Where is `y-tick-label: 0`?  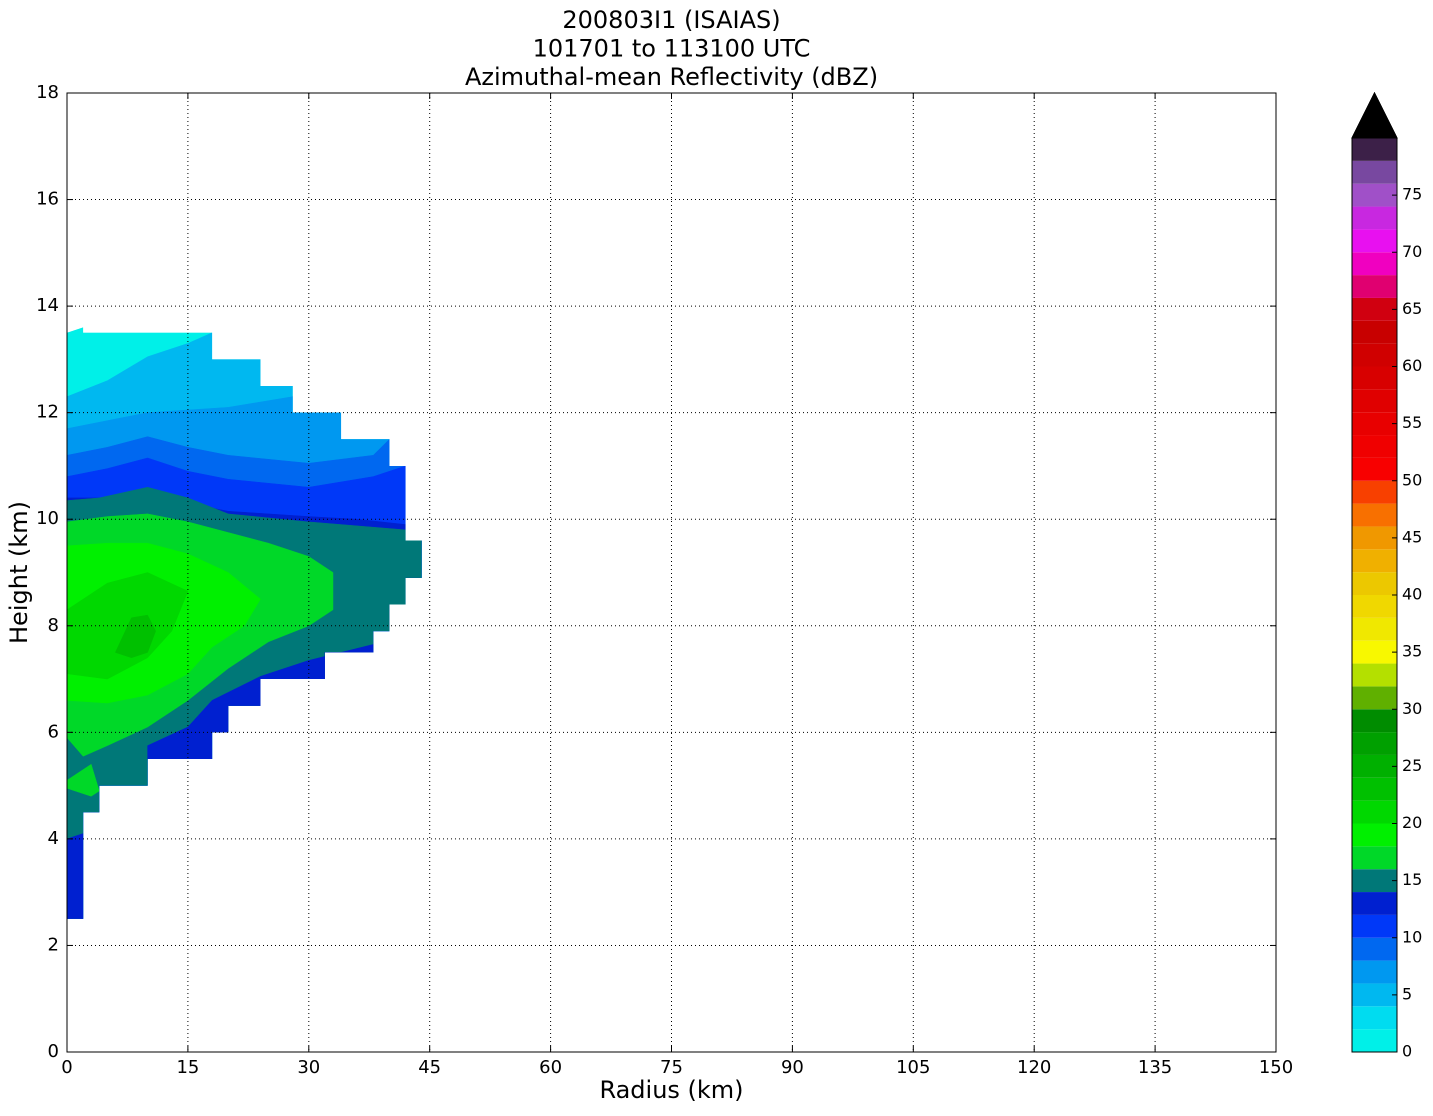 y-tick-label: 0 is located at coordinates (53, 1051).